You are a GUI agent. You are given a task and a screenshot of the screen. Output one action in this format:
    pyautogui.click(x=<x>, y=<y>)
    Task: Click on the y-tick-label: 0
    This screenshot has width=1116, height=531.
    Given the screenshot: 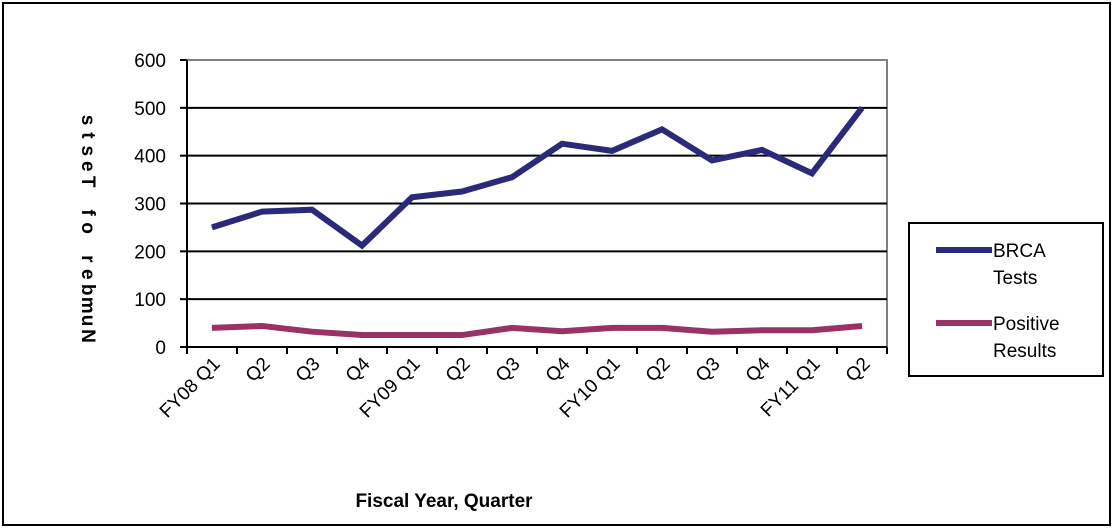 What is the action you would take?
    pyautogui.click(x=160, y=348)
    